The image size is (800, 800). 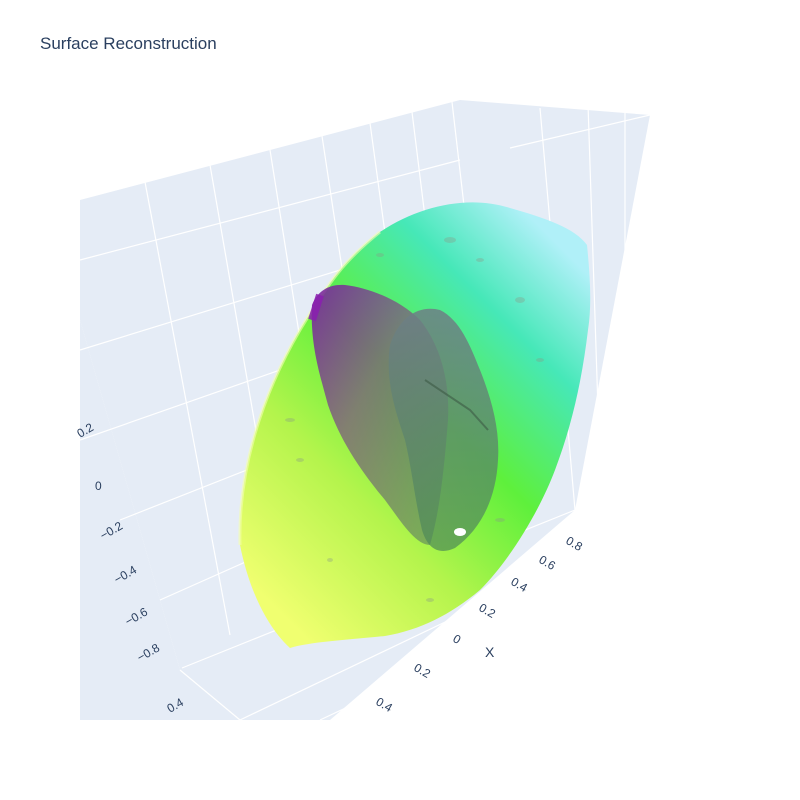 I want to click on x-axis-ticks: 0.8 0.6 0.4 0.2 0 0.2 0.4, so click(x=480, y=624).